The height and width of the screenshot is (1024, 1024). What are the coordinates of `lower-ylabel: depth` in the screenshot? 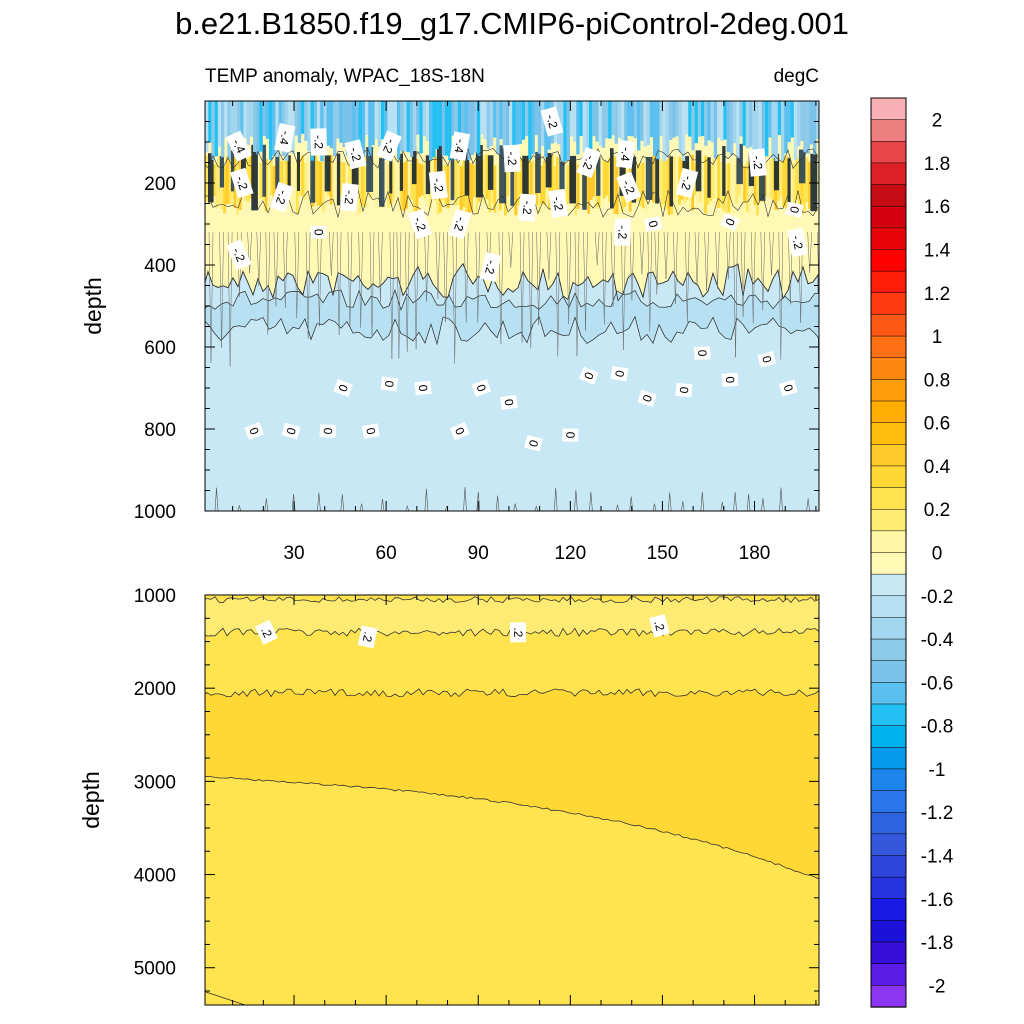 It's located at (91, 800).